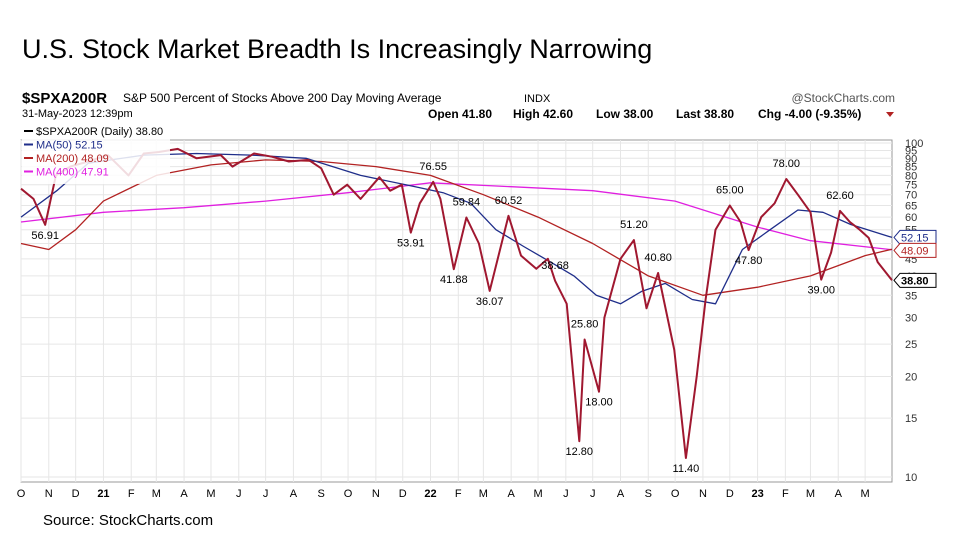 This screenshot has height=553, width=959. What do you see at coordinates (543, 114) in the screenshot?
I see `quote-high: High 42.60` at bounding box center [543, 114].